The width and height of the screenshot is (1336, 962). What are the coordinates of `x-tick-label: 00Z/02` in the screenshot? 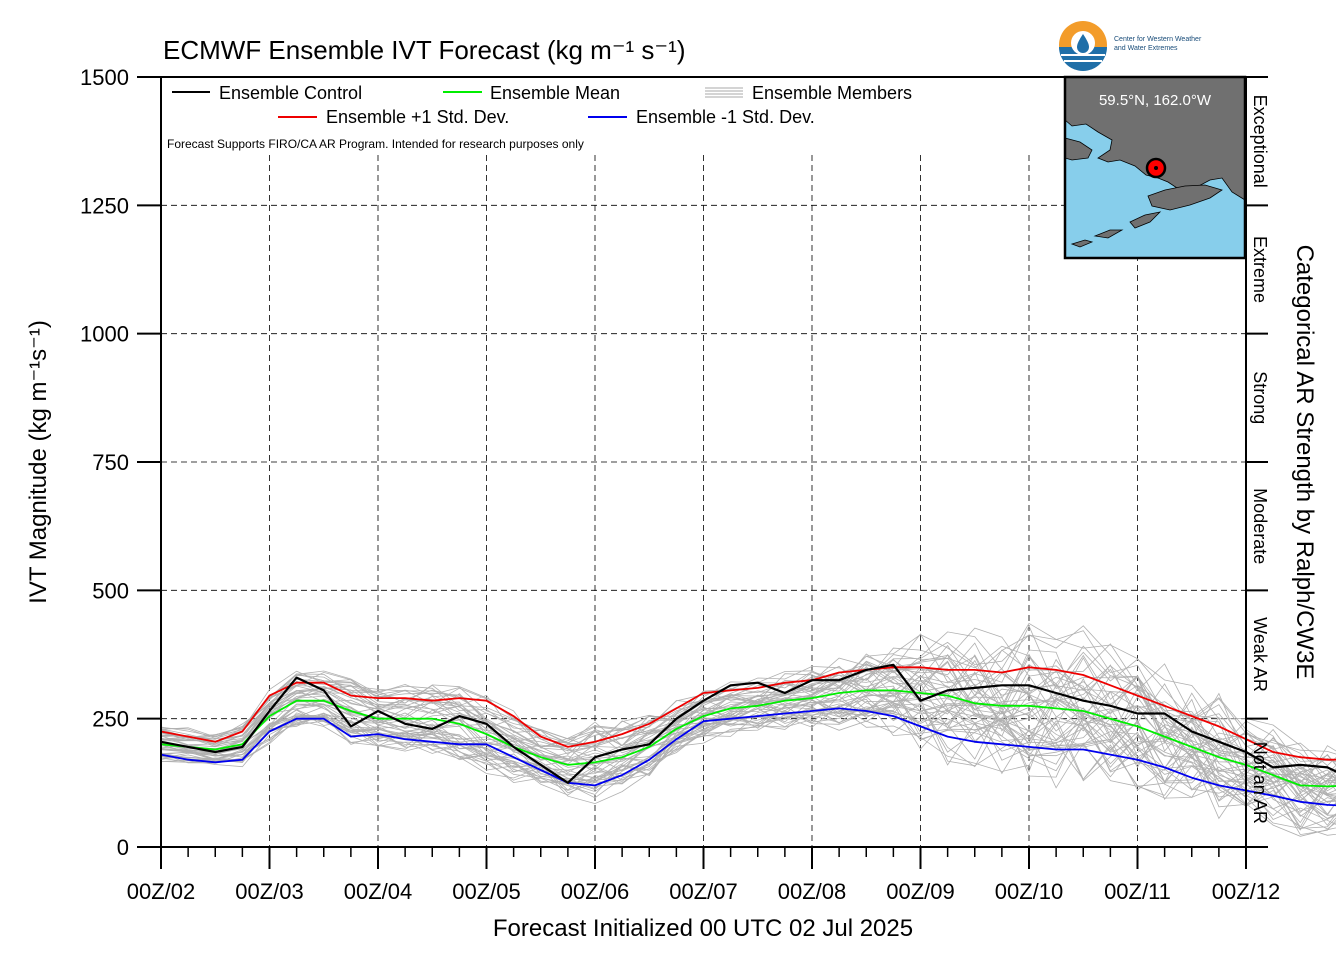 It's located at (161, 891).